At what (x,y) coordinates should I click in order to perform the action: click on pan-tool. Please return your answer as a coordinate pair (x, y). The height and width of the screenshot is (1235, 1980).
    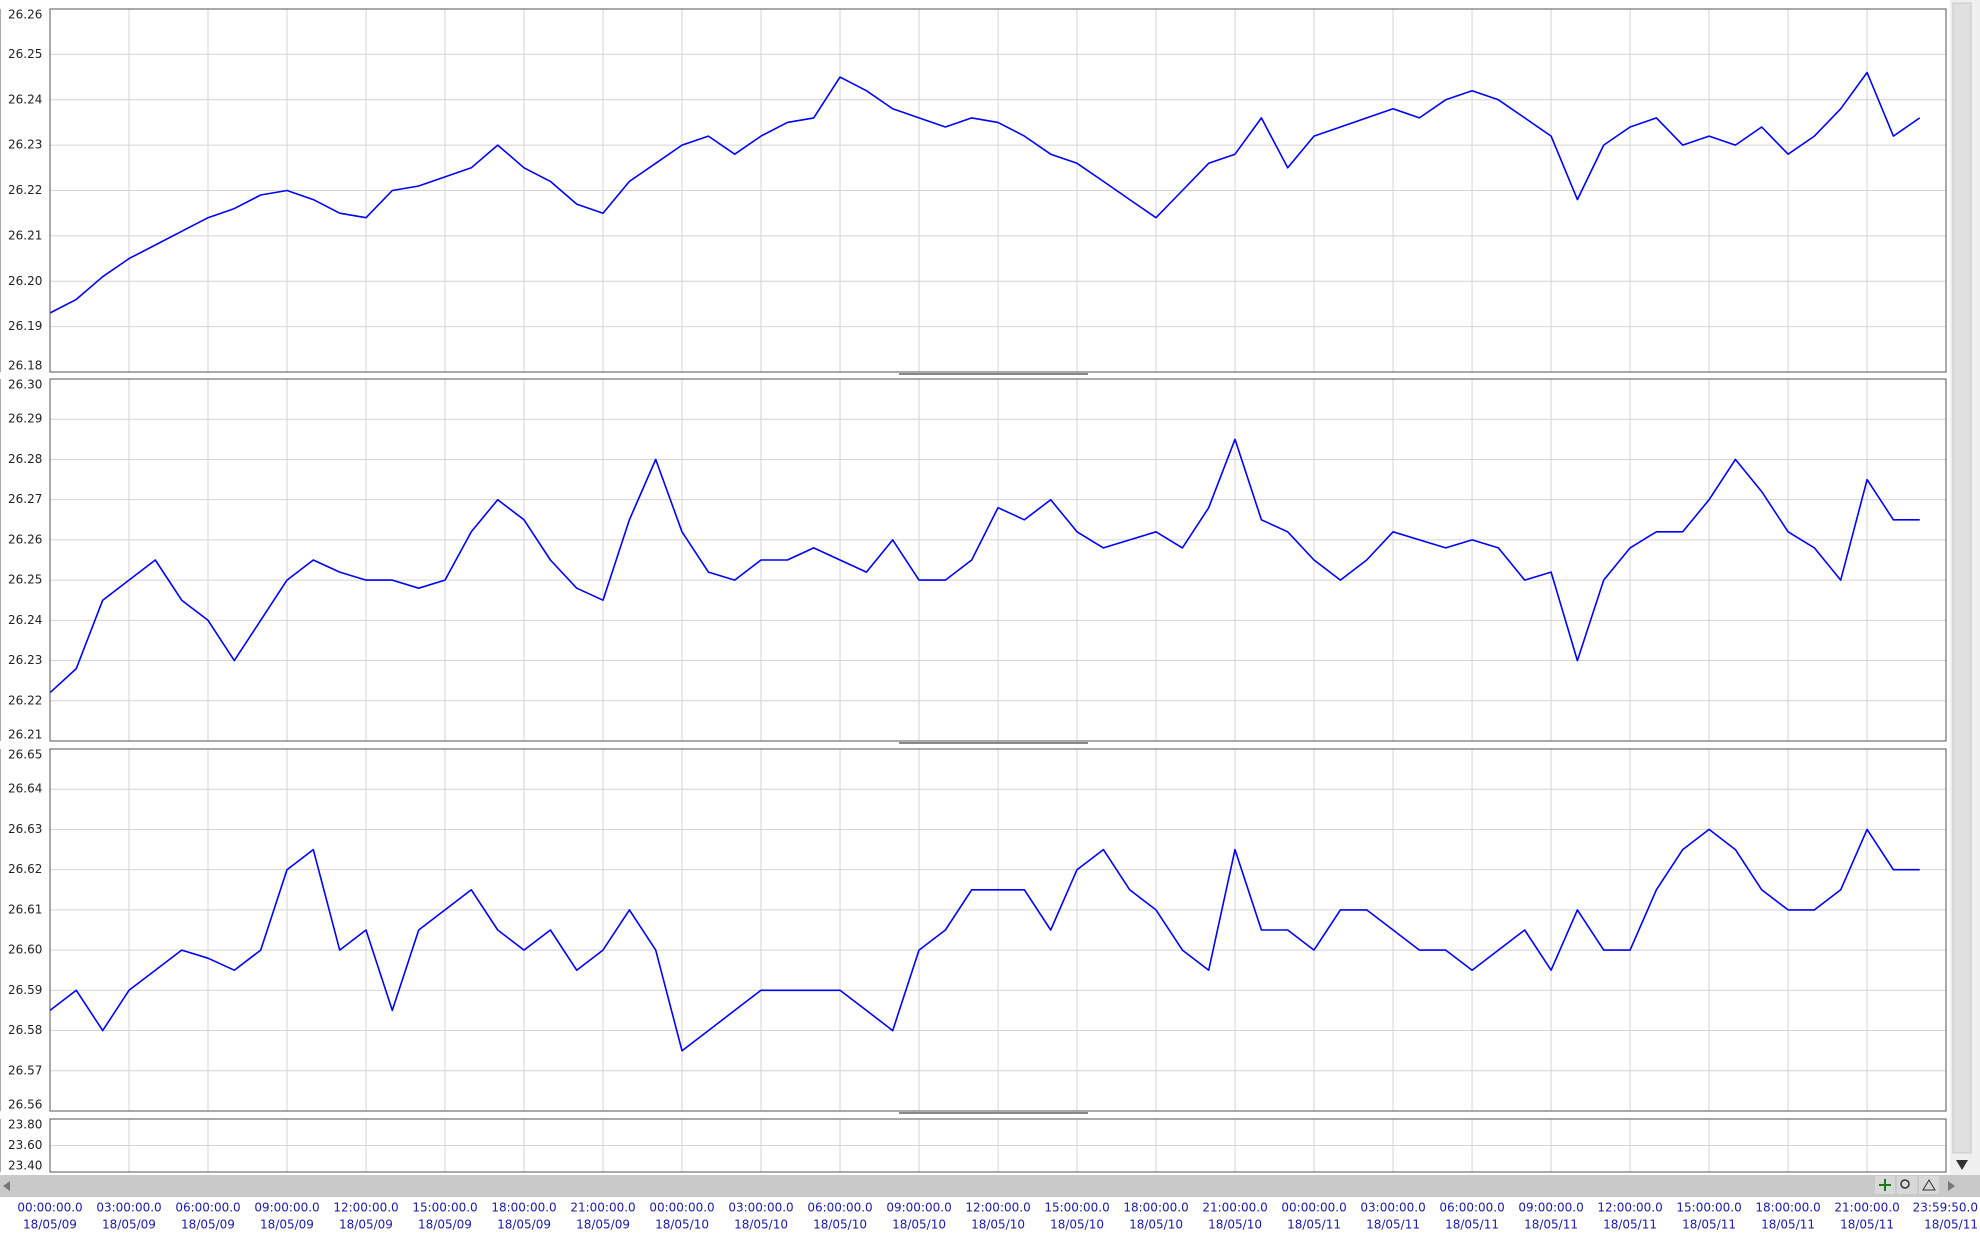
    Looking at the image, I should click on (1929, 1185).